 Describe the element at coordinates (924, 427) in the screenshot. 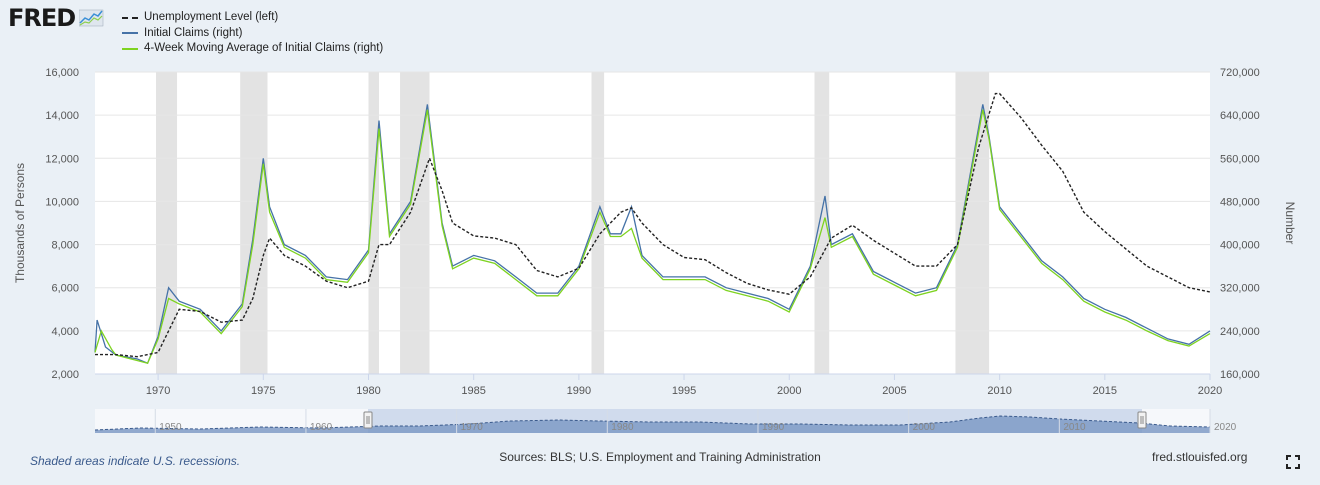

I see `navigator-tick-label: 2000` at that location.